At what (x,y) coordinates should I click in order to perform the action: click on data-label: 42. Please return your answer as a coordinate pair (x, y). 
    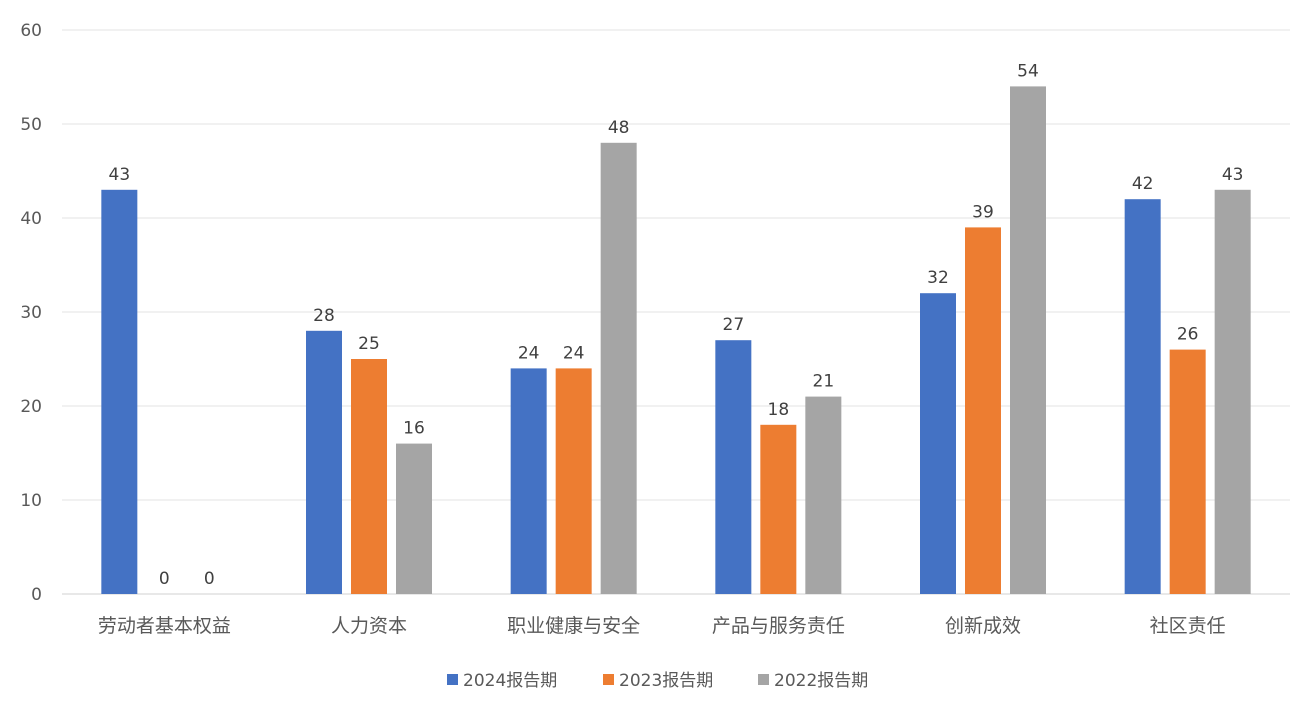
    Looking at the image, I should click on (1143, 184).